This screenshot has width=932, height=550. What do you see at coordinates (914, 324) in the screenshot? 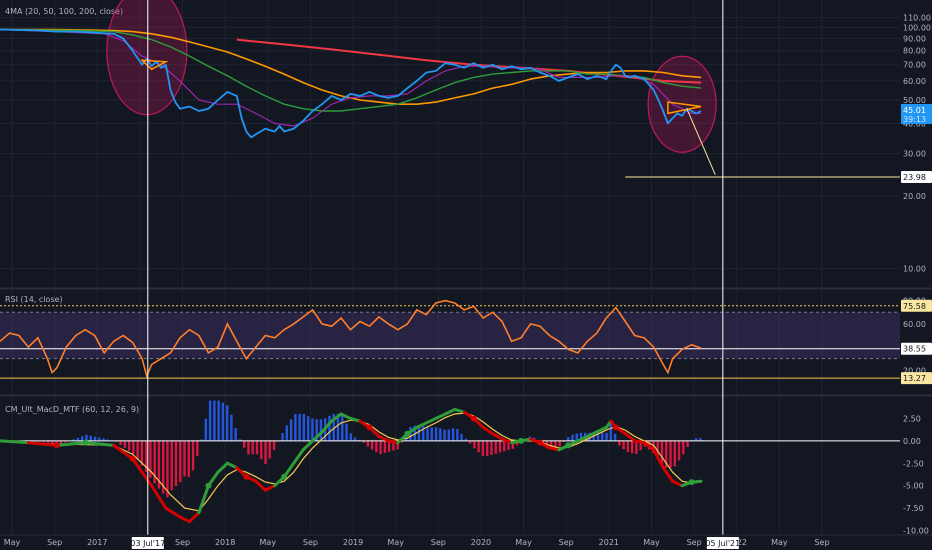
I see `rsi-tick-label: 60.00` at bounding box center [914, 324].